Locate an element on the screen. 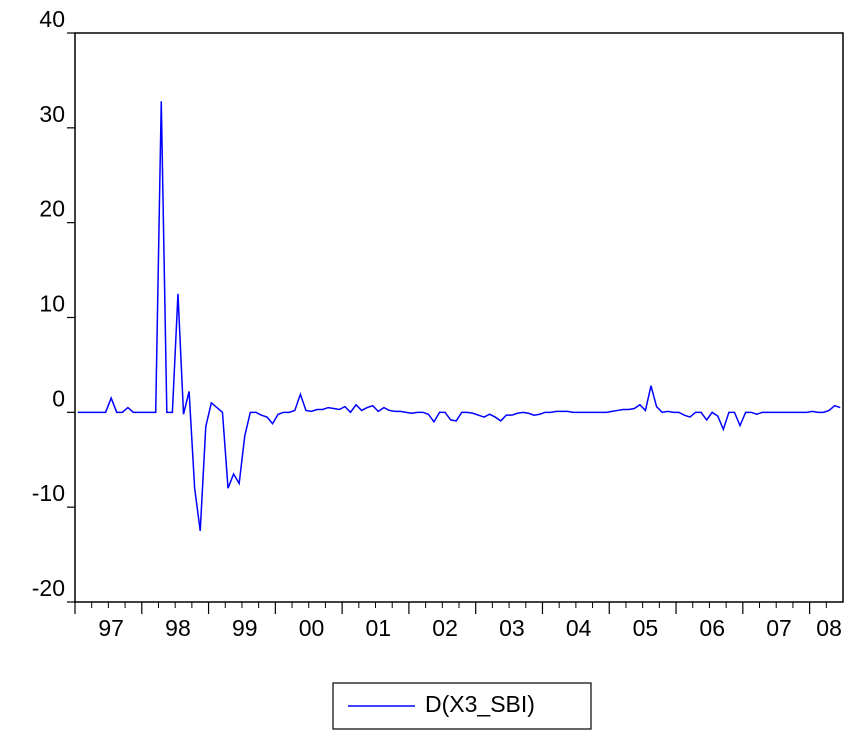 Image resolution: width=860 pixels, height=734 pixels. x-tick-label: 97 is located at coordinates (111, 628).